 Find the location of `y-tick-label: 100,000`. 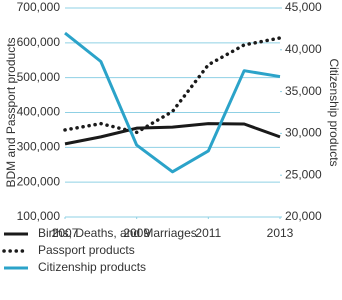

y-tick-label: 100,000 is located at coordinates (39, 216).